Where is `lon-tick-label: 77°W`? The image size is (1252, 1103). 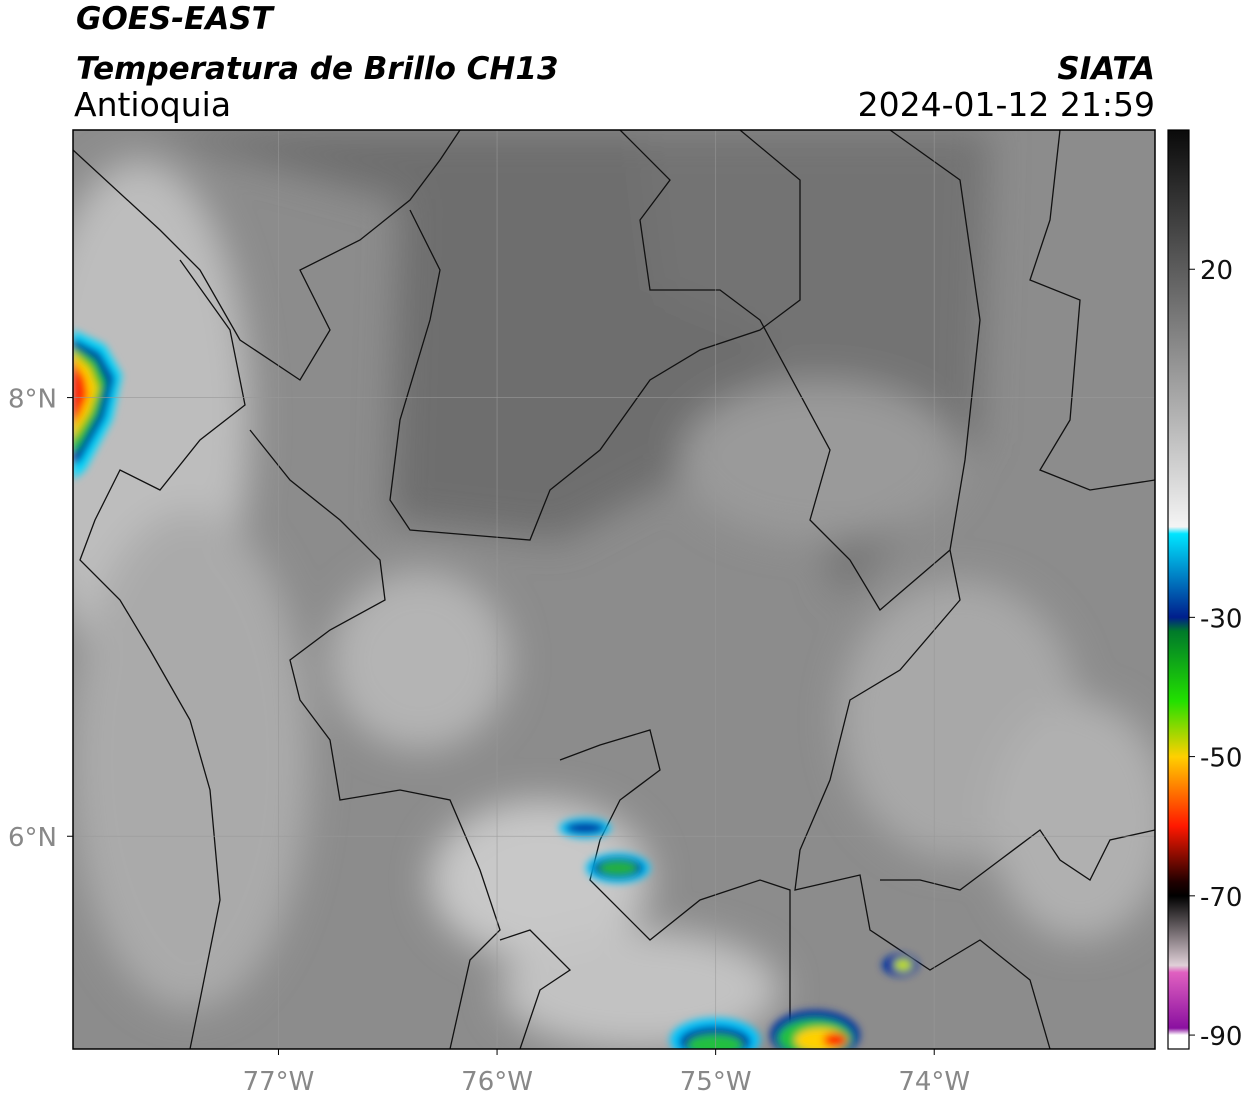 lon-tick-label: 77°W is located at coordinates (279, 1082).